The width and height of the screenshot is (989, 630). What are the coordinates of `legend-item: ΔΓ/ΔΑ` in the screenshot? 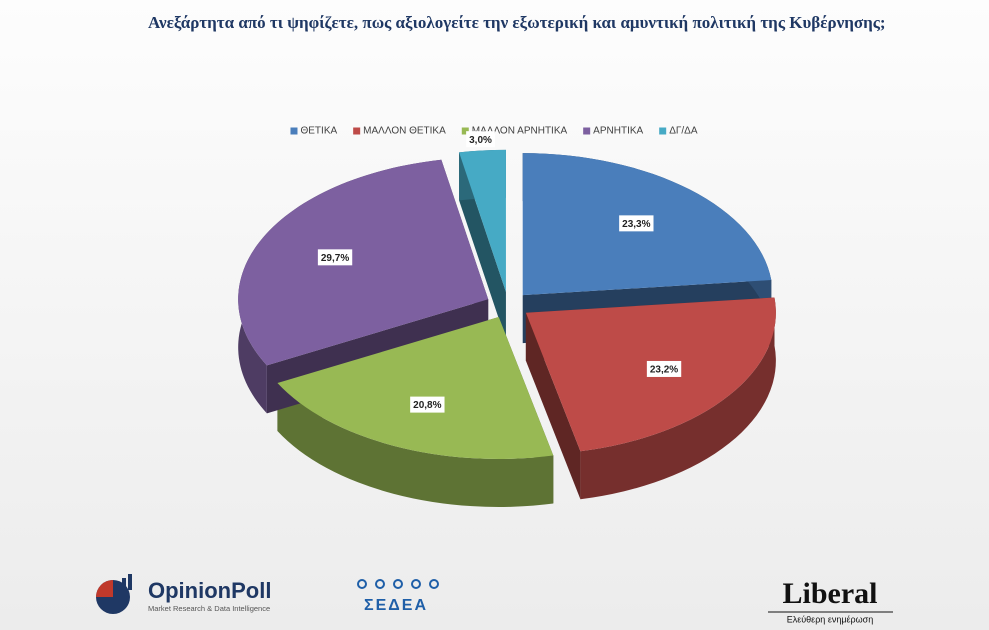 It's located at (678, 131).